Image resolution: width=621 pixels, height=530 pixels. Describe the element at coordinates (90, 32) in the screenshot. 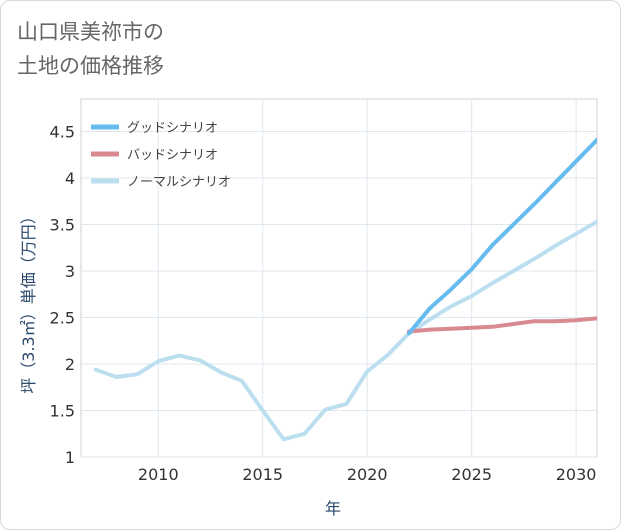

I see `title-line-1: 山口県美祢市の` at that location.